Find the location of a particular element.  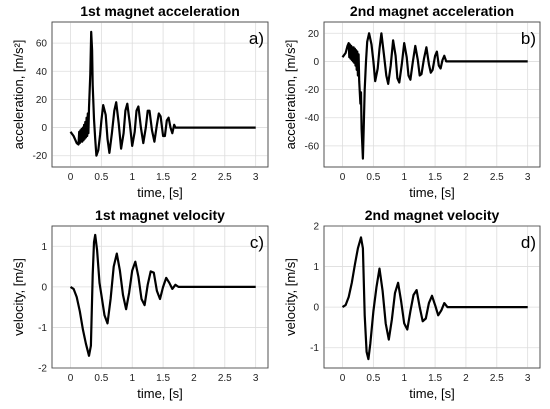

y-tick-label: -40 is located at coordinates (312, 118).